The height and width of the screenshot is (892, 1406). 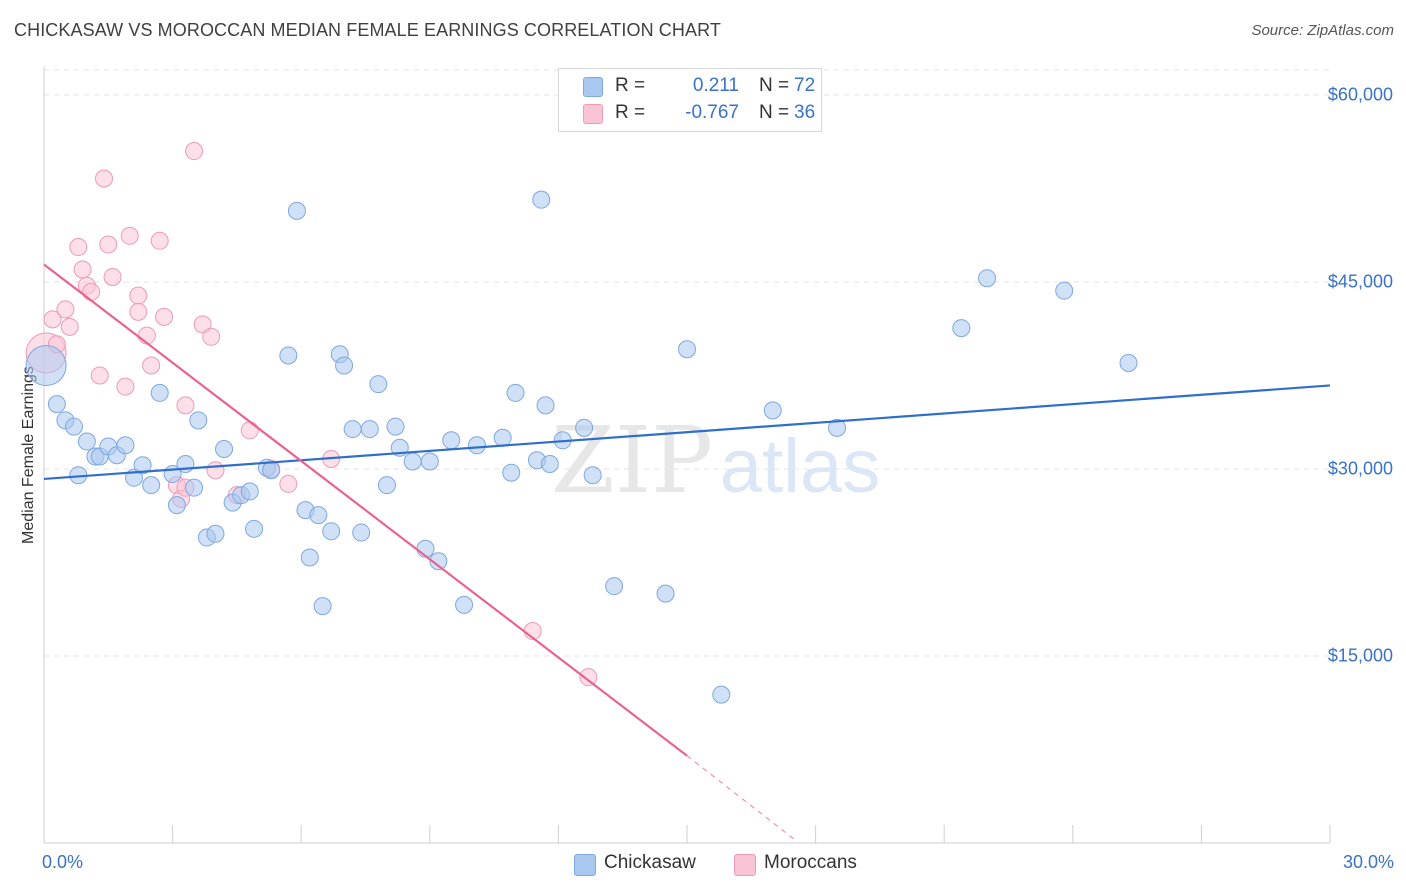 I want to click on chickasaw-trend-line, so click(x=687, y=432).